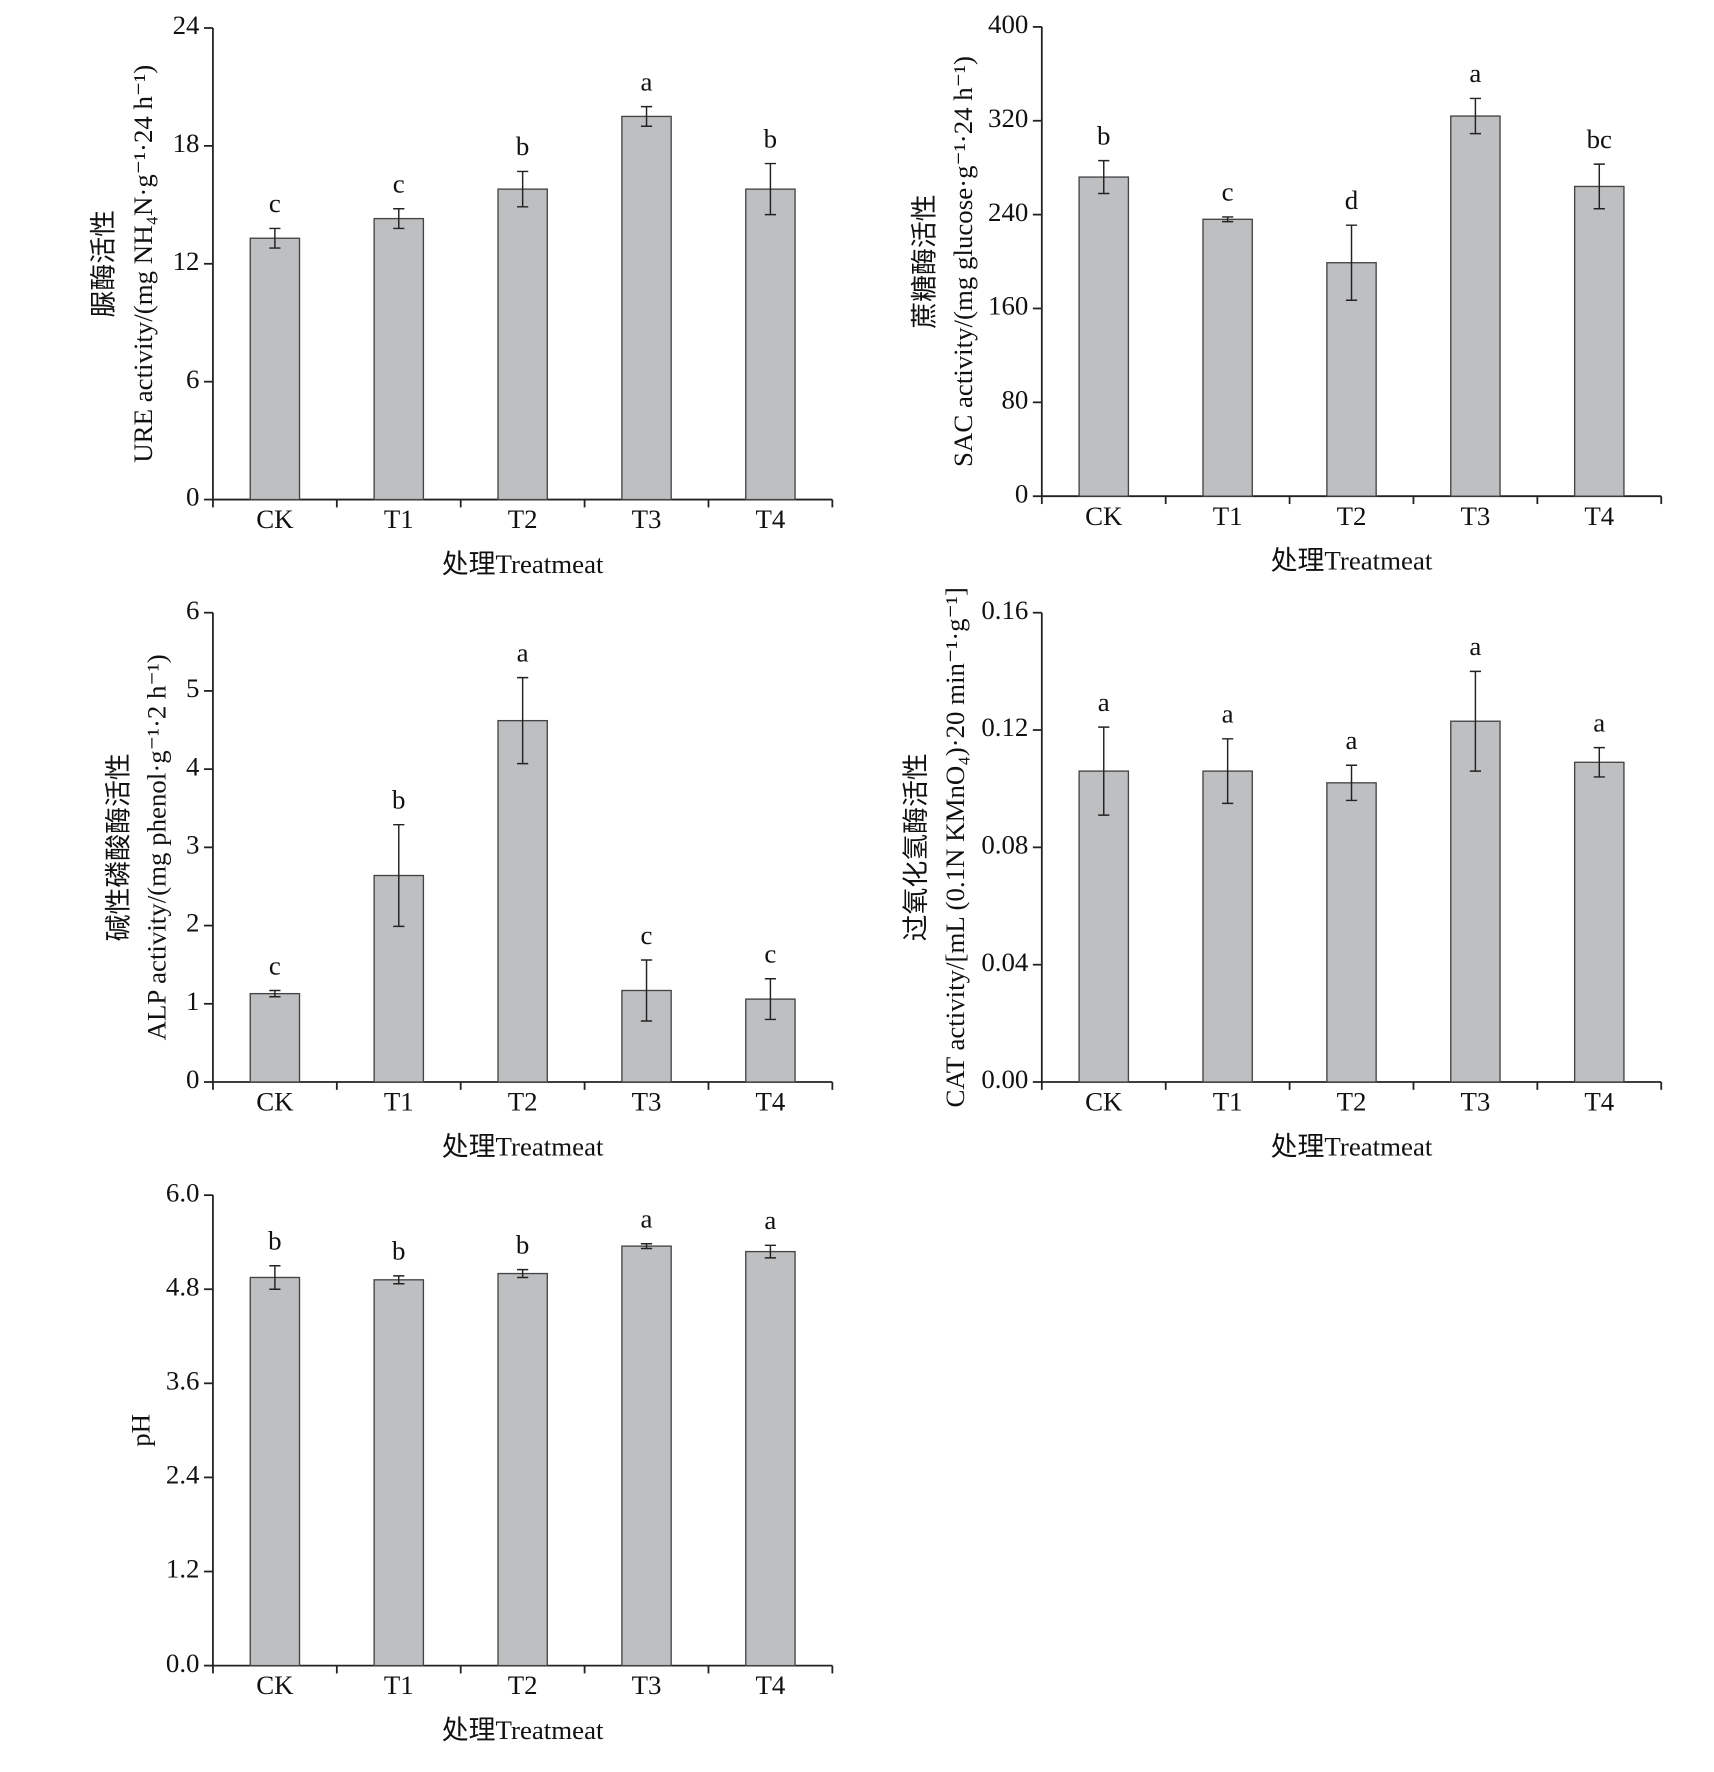  What do you see at coordinates (141, 1430) in the screenshot?
I see `y-axis-label: pH` at bounding box center [141, 1430].